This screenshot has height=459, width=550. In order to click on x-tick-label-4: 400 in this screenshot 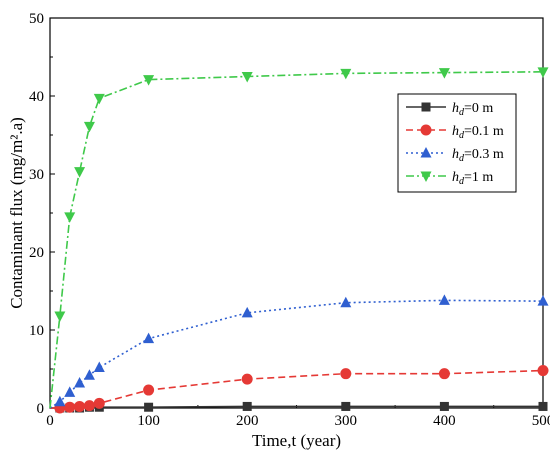, I will do `click(444, 421)`.